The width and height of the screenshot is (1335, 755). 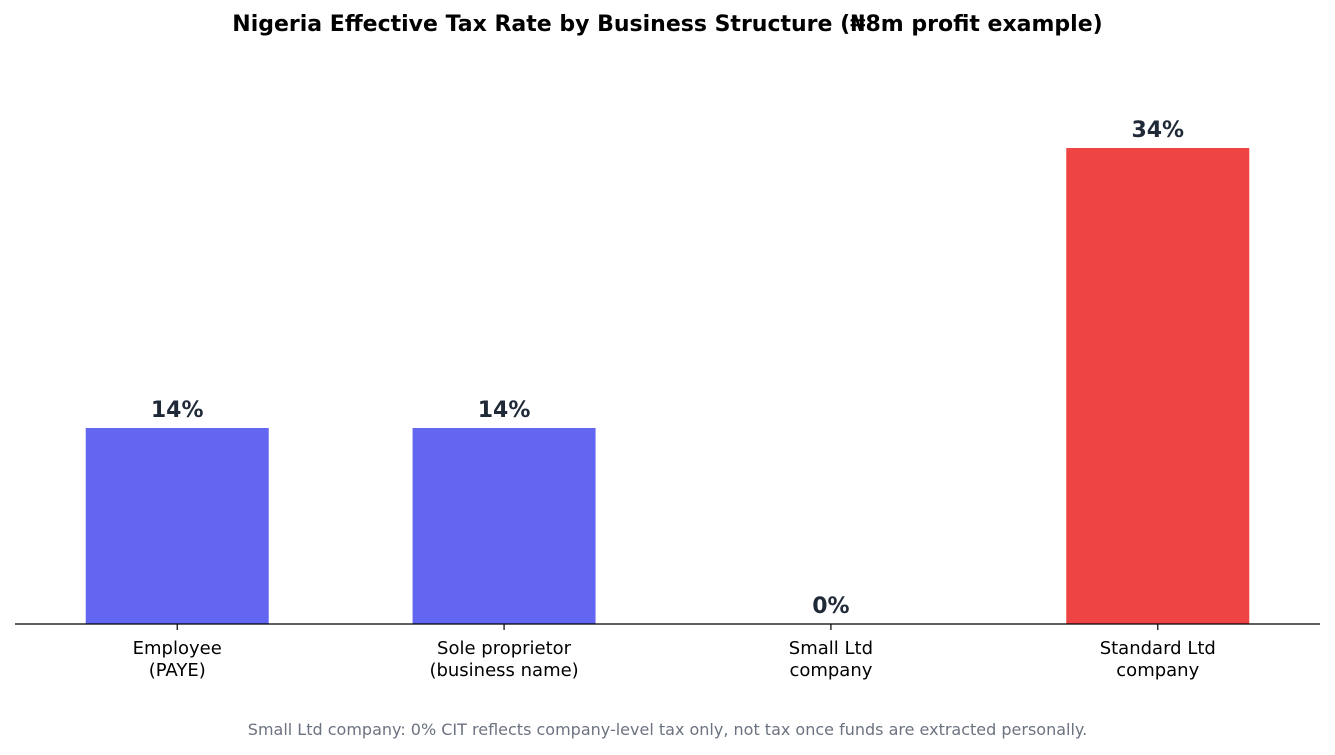 I want to click on x-tick-label-1: Sole proprietor (business name), so click(x=503, y=659).